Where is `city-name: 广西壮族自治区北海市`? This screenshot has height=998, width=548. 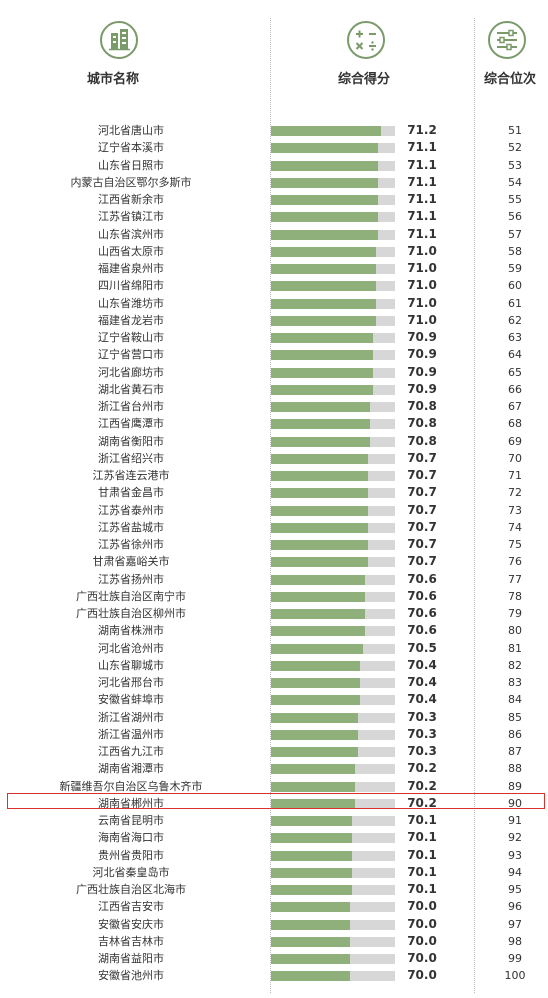 city-name: 广西壮族自治区北海市 is located at coordinates (131, 889).